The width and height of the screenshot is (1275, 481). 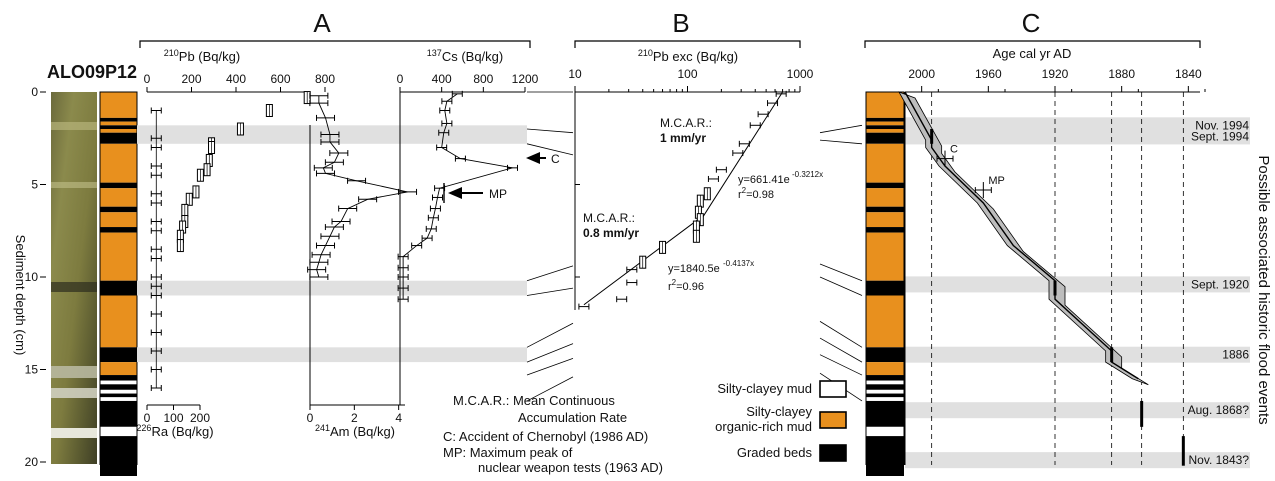 What do you see at coordinates (545, 436) in the screenshot?
I see `note-c: C: Accident of Chernobyl (1986 AD)` at bounding box center [545, 436].